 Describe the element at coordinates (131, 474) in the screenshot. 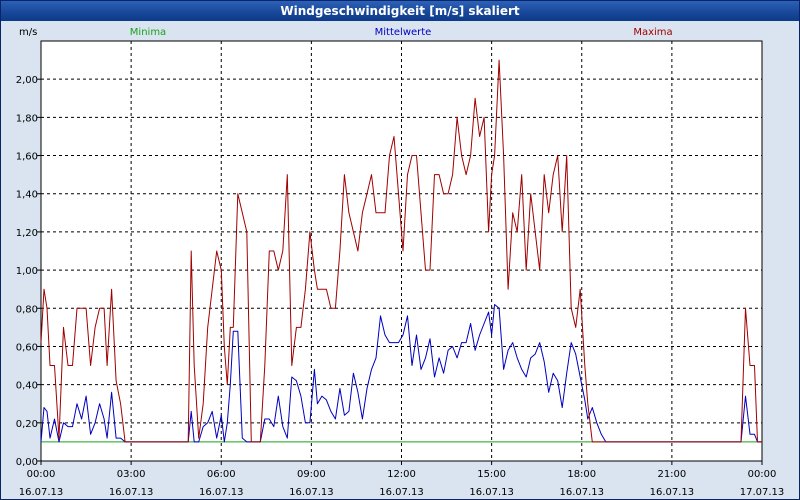

I see `x-tick-time-label: 03:00` at that location.